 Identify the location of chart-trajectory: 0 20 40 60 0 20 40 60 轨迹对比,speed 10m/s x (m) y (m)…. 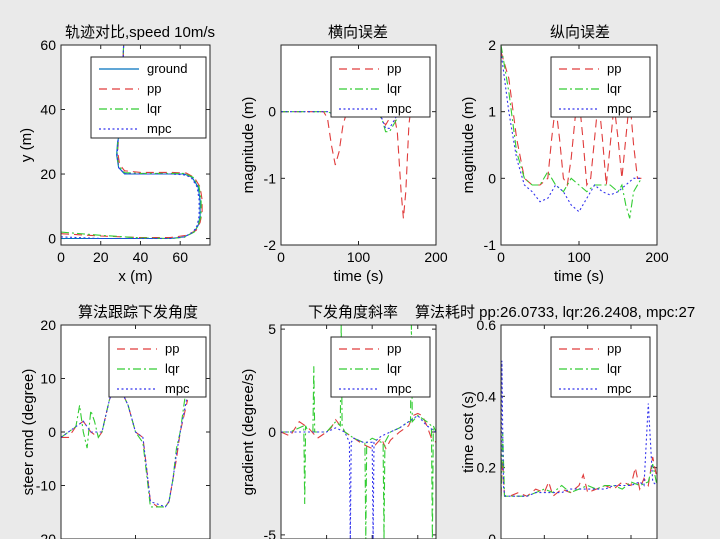
(116, 154).